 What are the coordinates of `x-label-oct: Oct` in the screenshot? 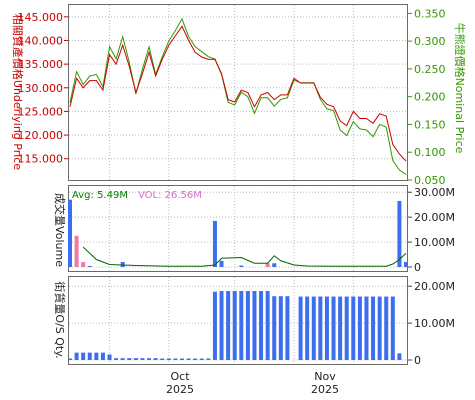 It's located at (180, 376).